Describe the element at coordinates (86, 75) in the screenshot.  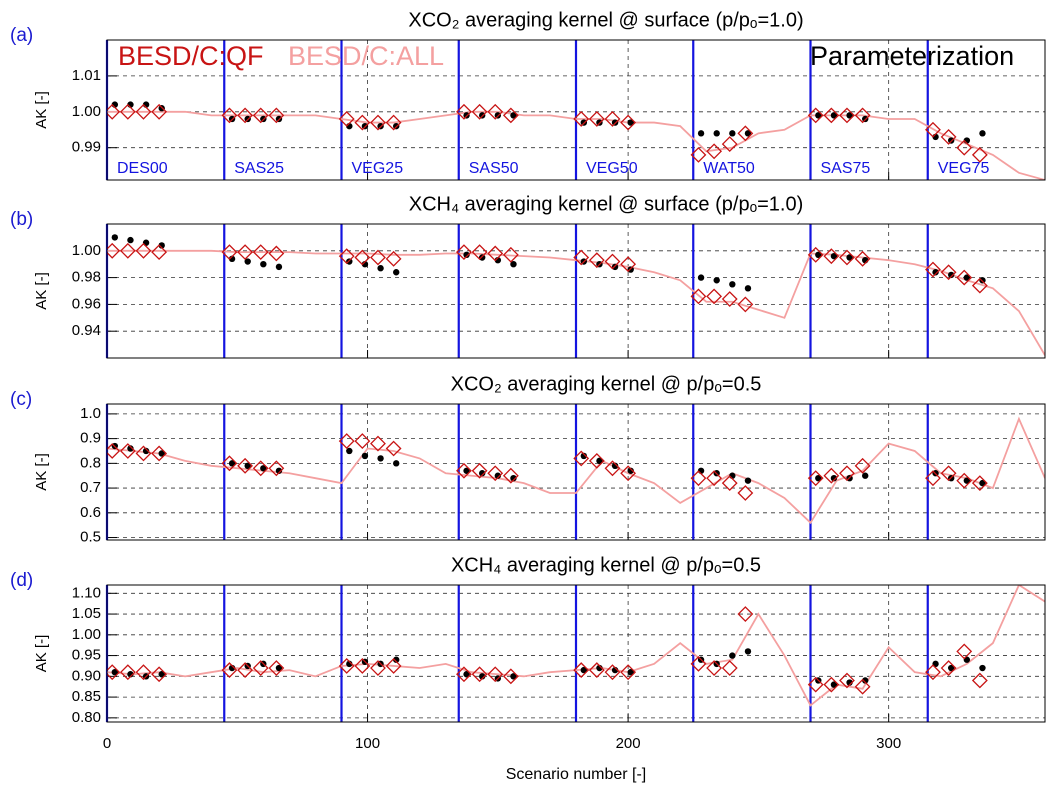
I see `y-tick-label: 1.01` at that location.